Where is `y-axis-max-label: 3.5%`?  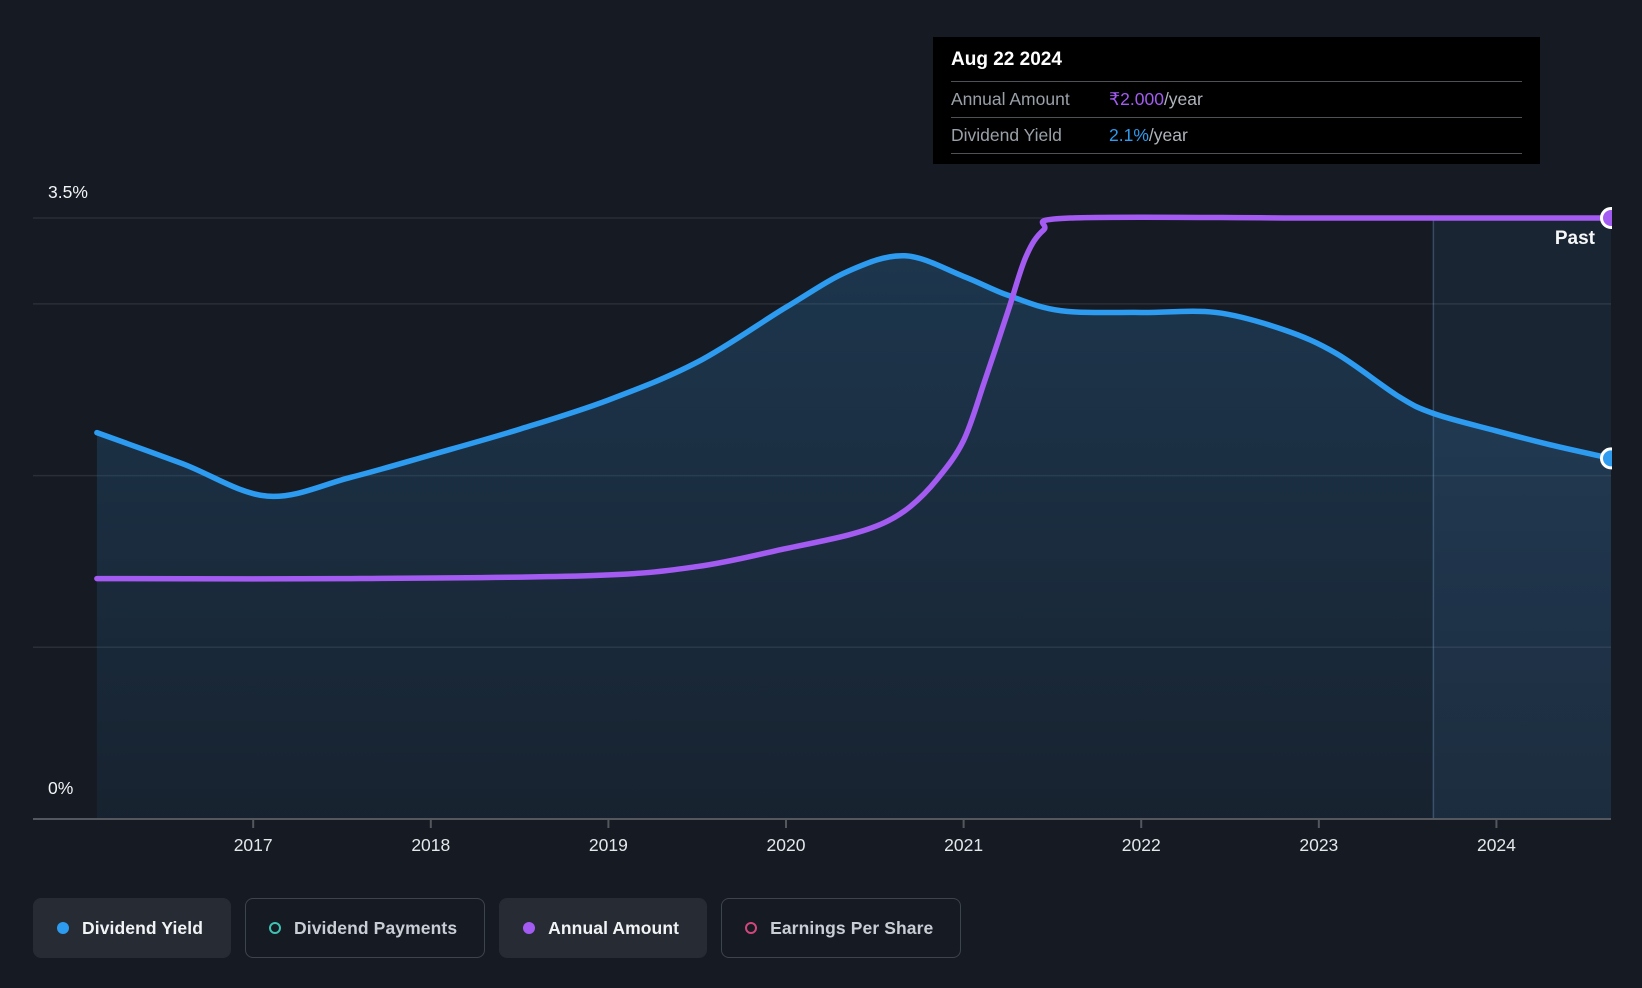 y-axis-max-label: 3.5% is located at coordinates (68, 192).